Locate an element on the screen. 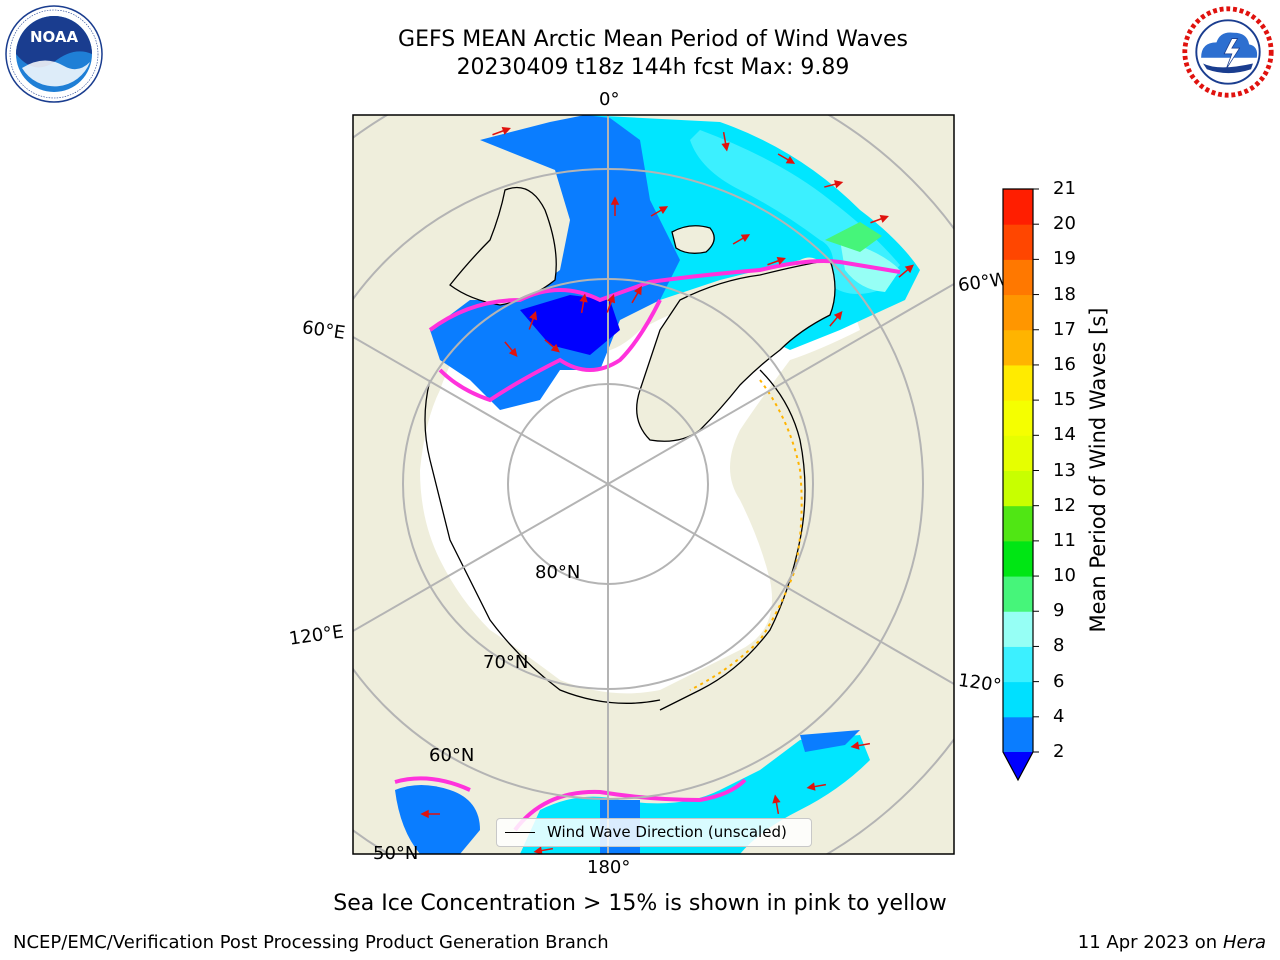 The width and height of the screenshot is (1280, 960). colorbar-tick-label: 9 is located at coordinates (1059, 611).